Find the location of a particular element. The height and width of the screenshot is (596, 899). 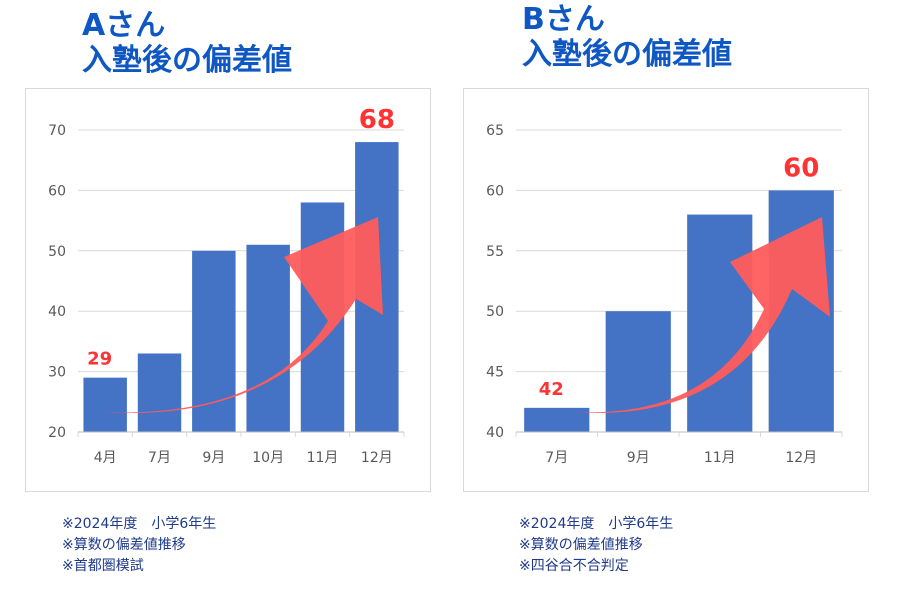

chart-b-note: ※四谷合不合判定 is located at coordinates (574, 566).